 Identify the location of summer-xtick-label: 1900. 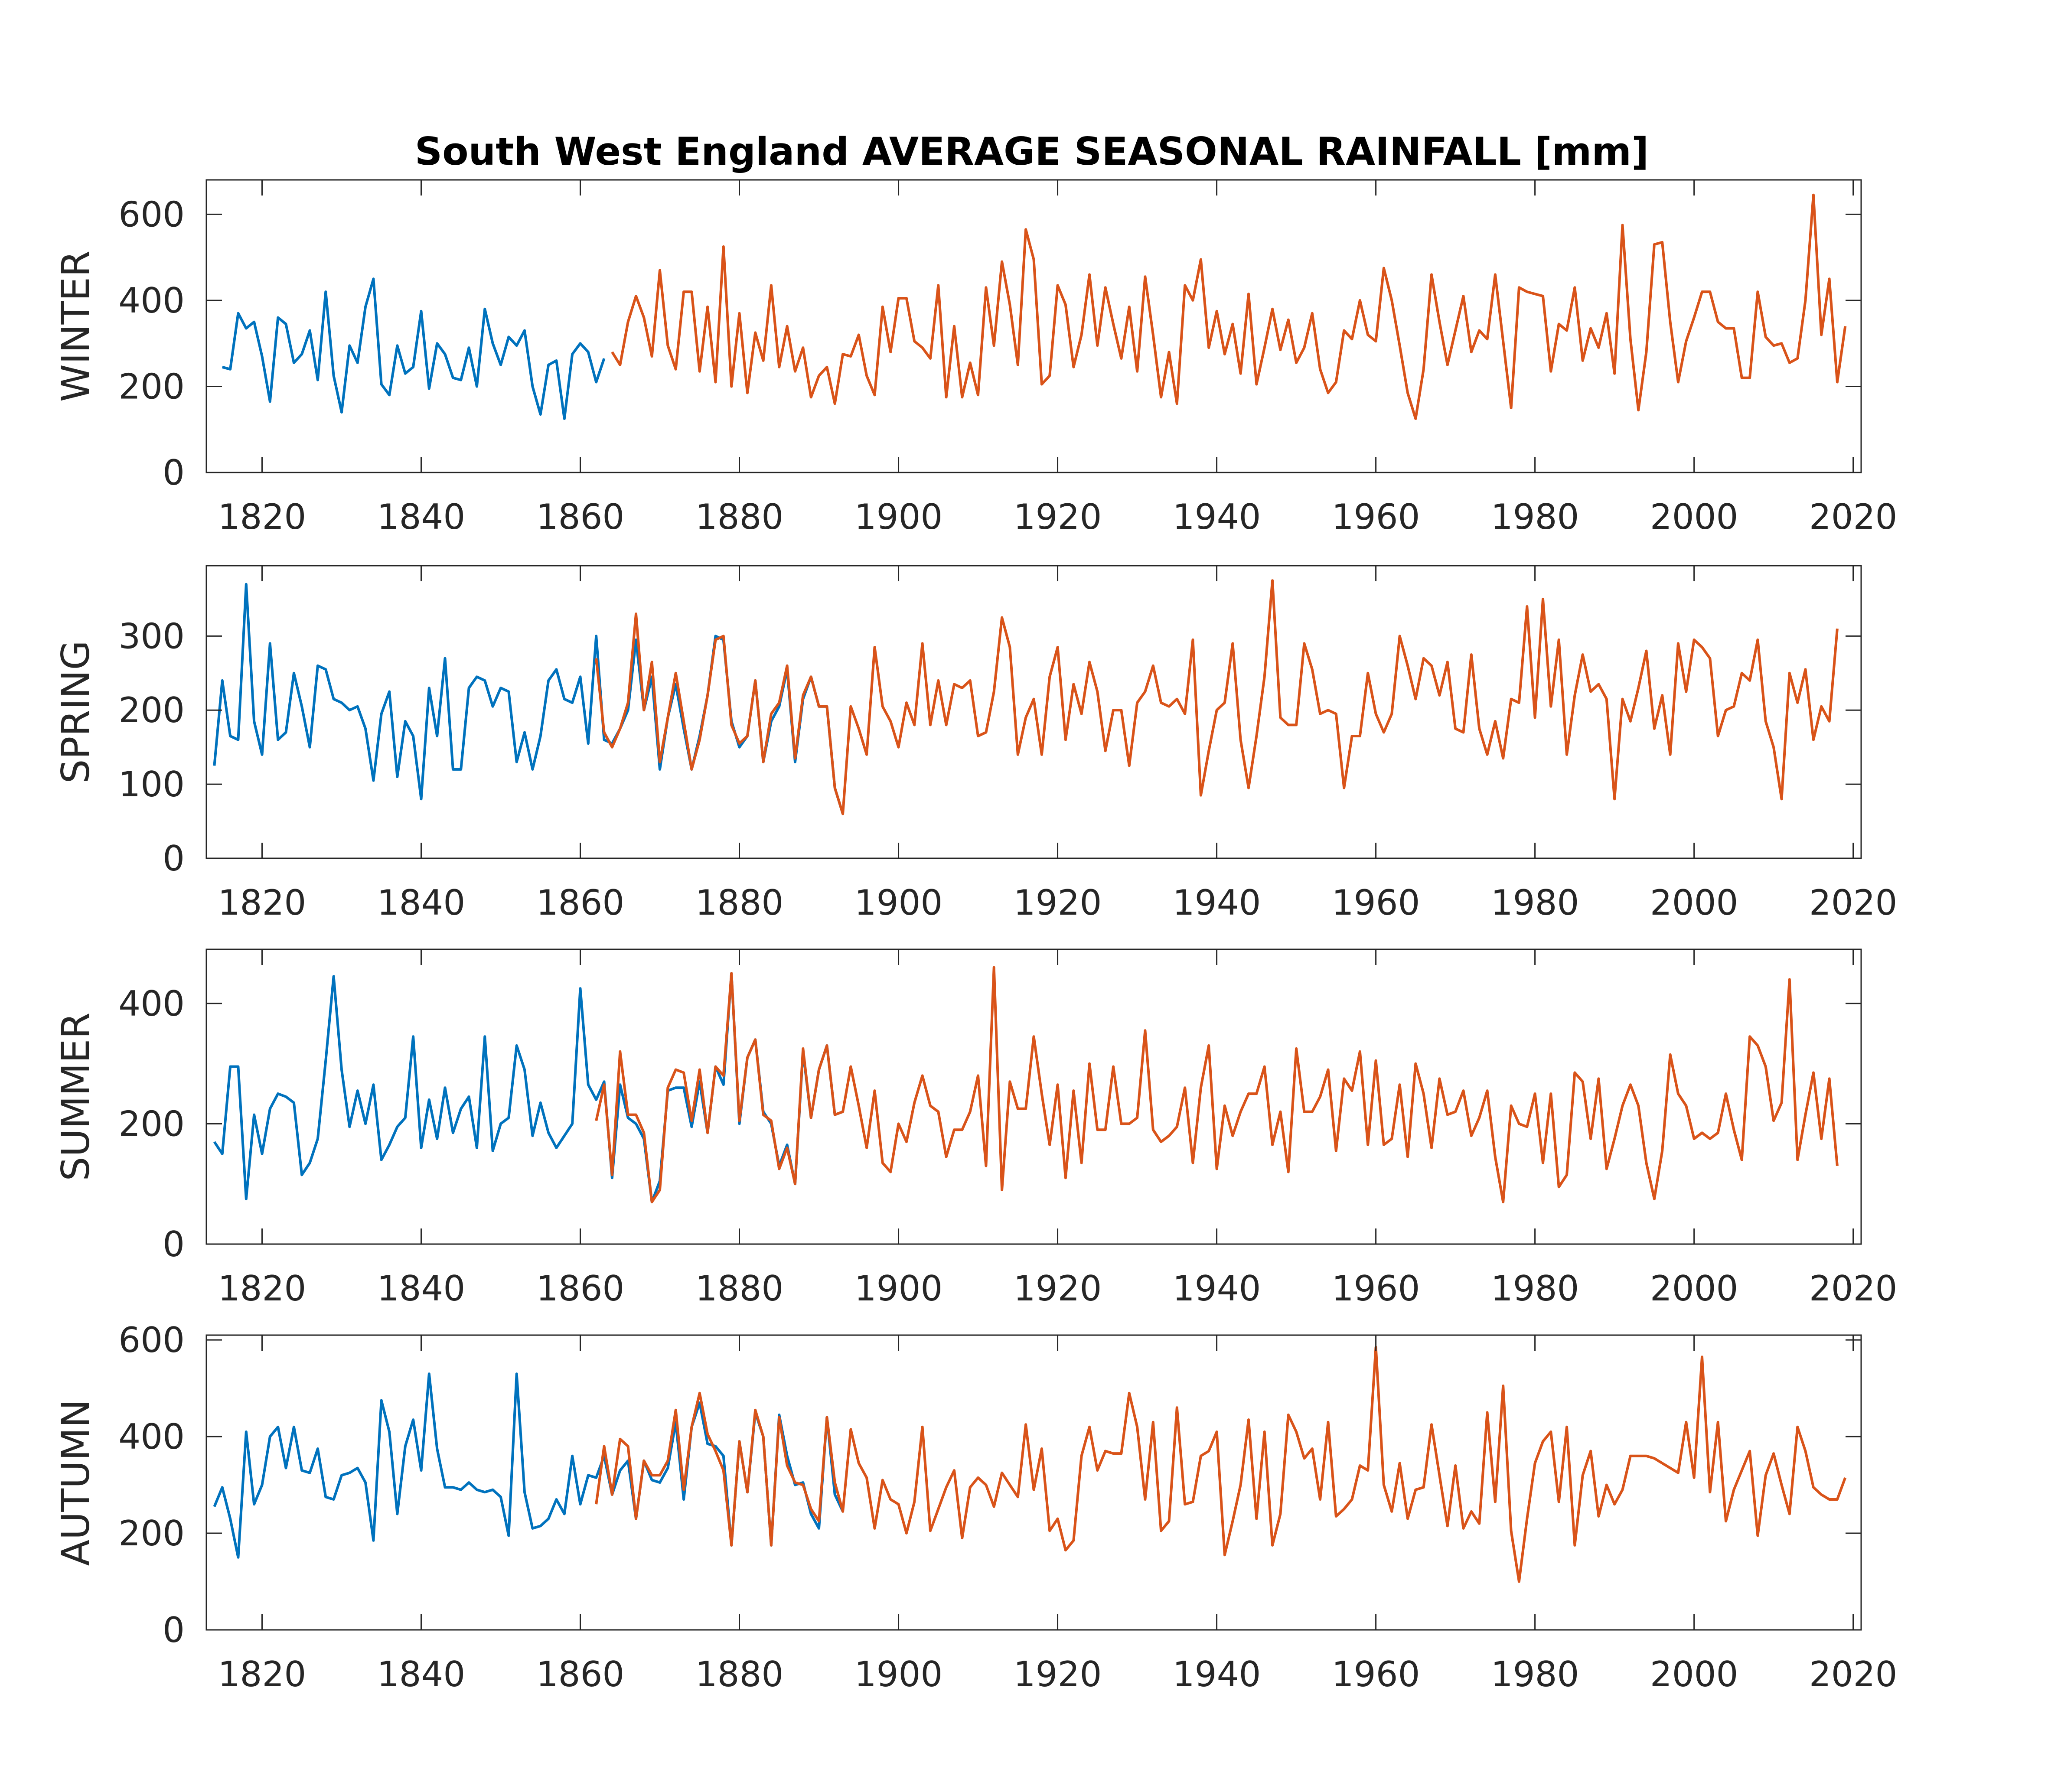
(898, 1288).